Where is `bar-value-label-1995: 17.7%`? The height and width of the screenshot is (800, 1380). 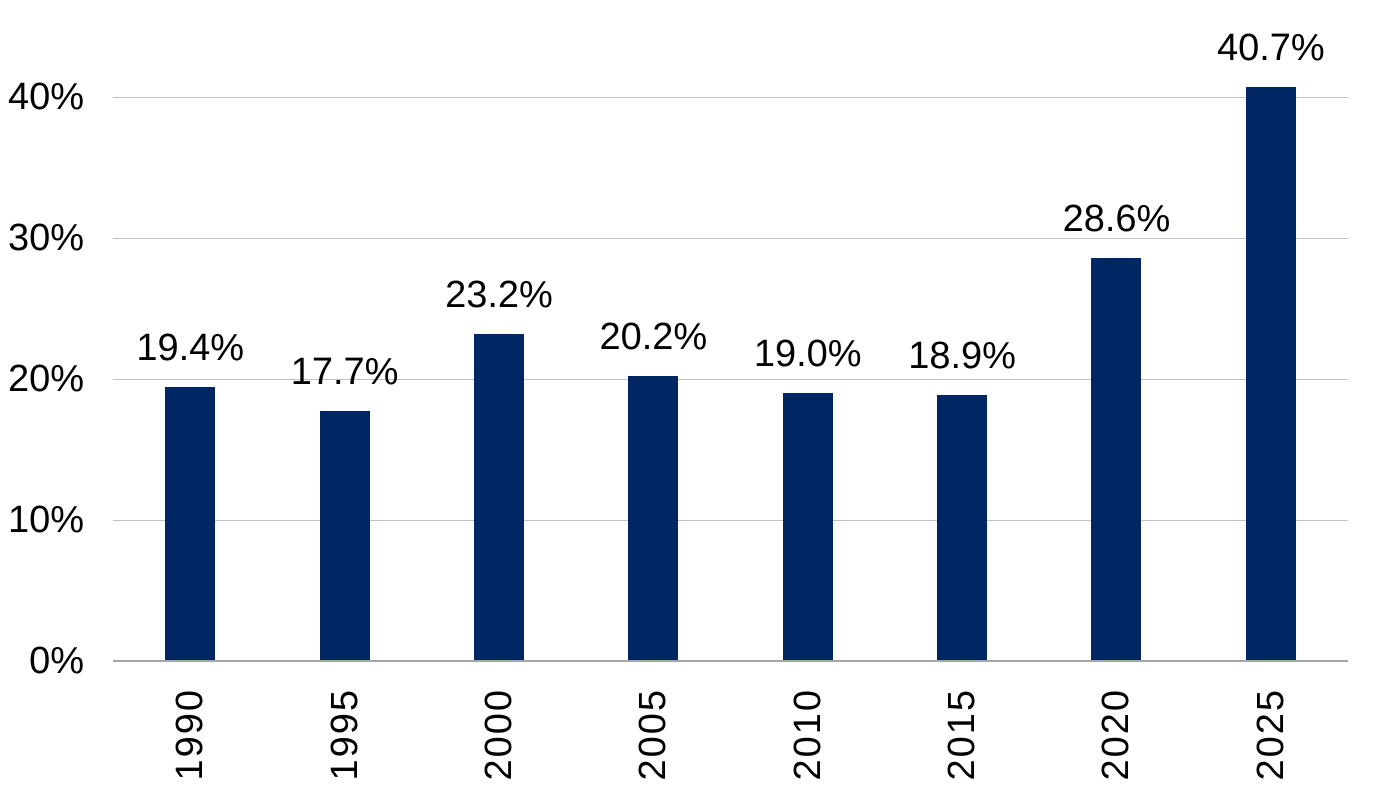
bar-value-label-1995: 17.7% is located at coordinates (344, 372).